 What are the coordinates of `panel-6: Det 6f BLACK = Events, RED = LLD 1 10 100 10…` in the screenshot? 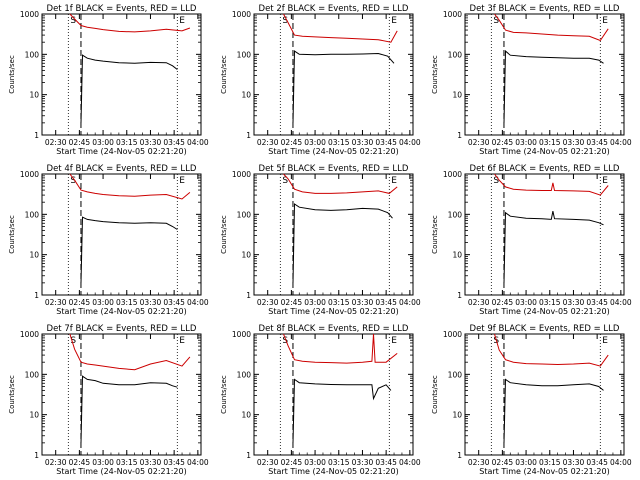 It's located at (531, 240).